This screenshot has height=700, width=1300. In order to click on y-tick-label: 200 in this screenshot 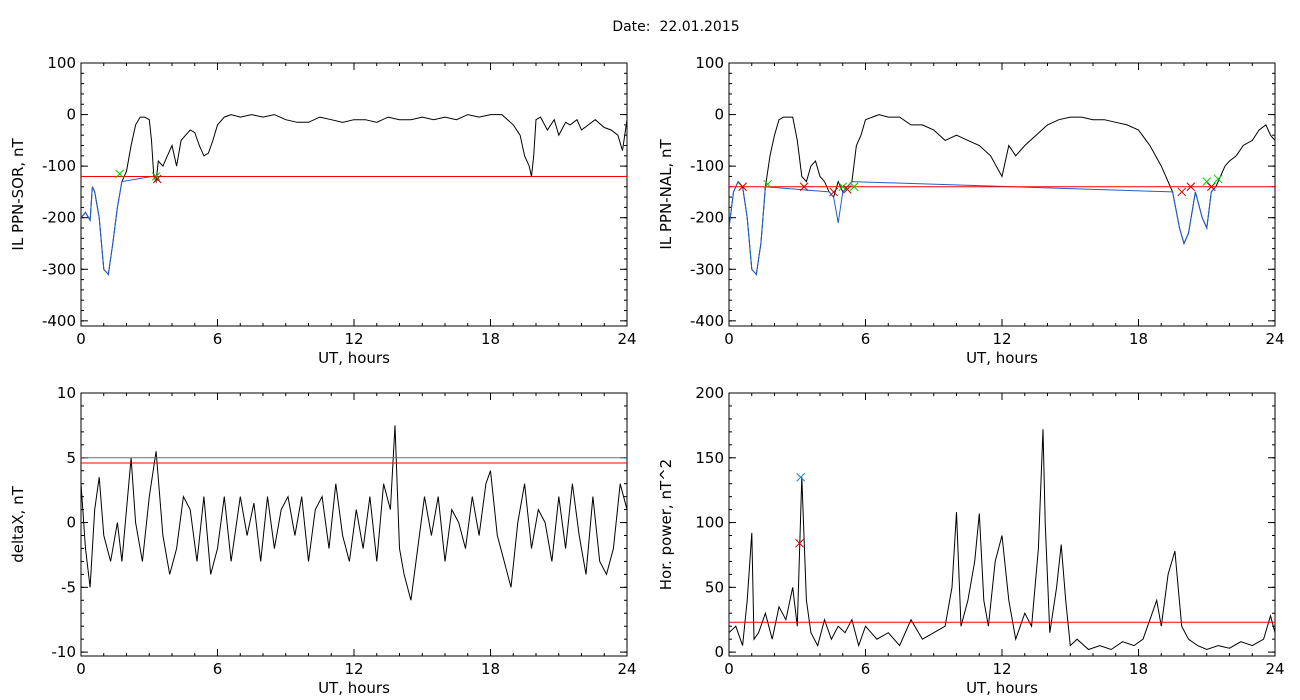, I will do `click(709, 393)`.